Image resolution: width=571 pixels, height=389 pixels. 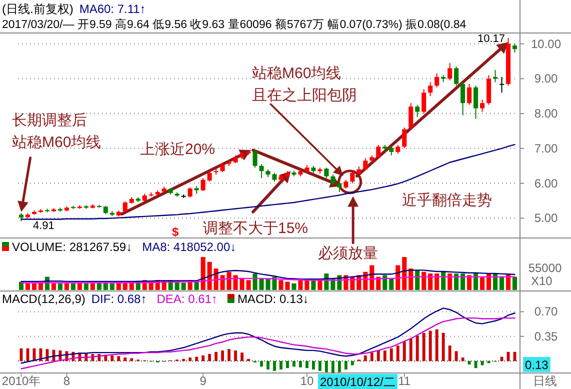 I want to click on annotation: 10.17, so click(x=491, y=39).